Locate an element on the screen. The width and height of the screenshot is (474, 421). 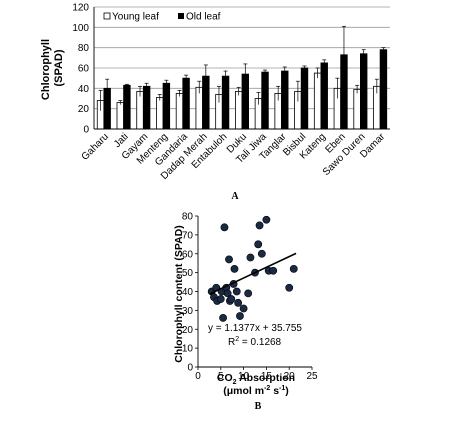
bar-young-leaf-kateng is located at coordinates (317, 101).